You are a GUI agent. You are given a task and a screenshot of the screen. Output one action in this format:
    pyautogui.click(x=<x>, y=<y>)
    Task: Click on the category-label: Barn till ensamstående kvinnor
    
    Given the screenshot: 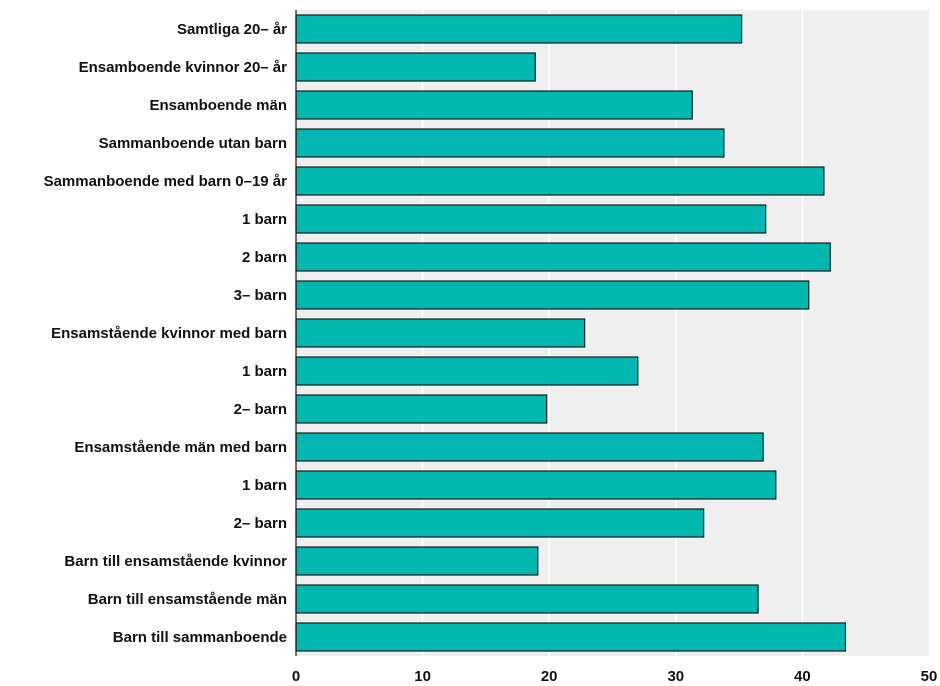 What is the action you would take?
    pyautogui.click(x=175, y=561)
    